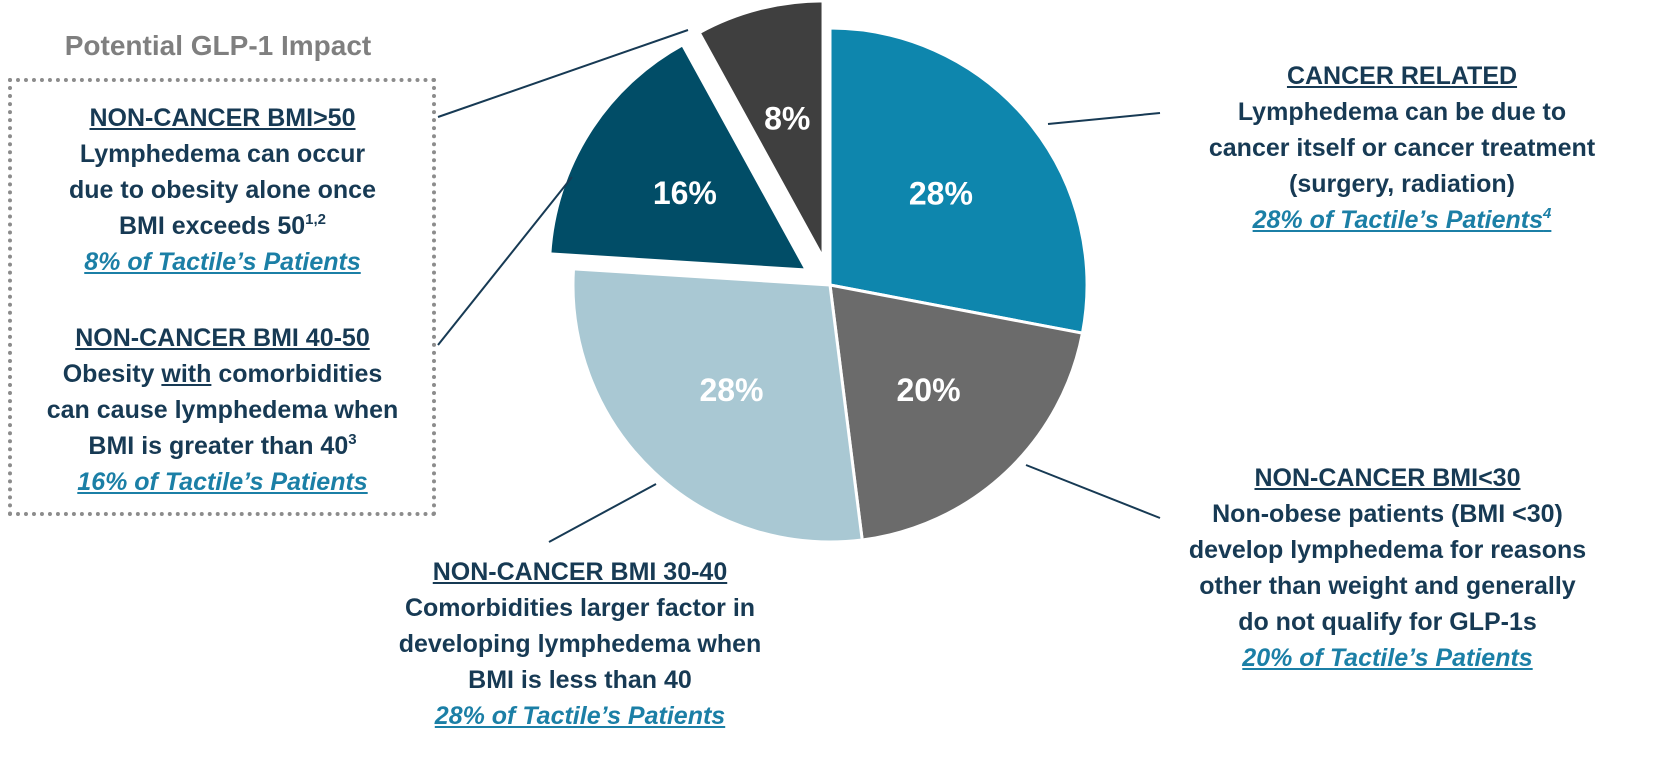  I want to click on callout-bmi-40-50-patients-link: 16% of Tactile’s Patients, so click(222, 482).